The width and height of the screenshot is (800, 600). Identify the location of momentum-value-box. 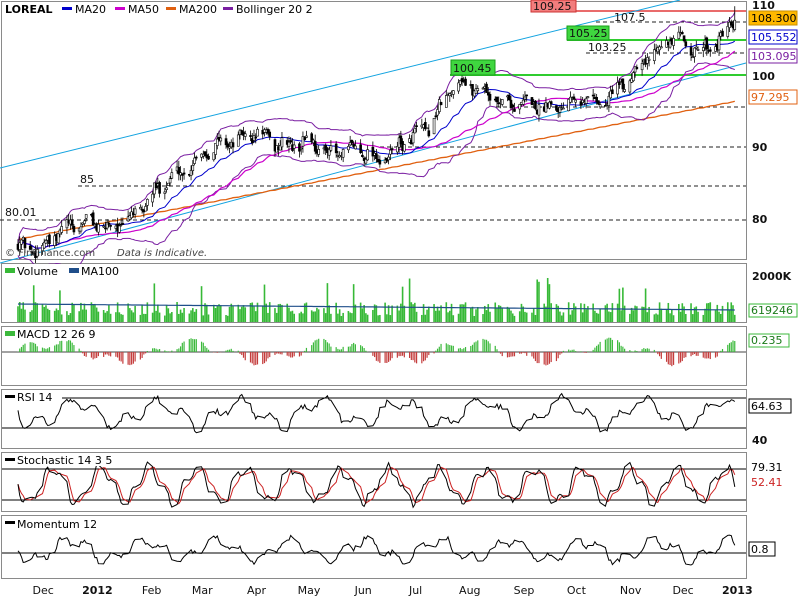
(762, 549).